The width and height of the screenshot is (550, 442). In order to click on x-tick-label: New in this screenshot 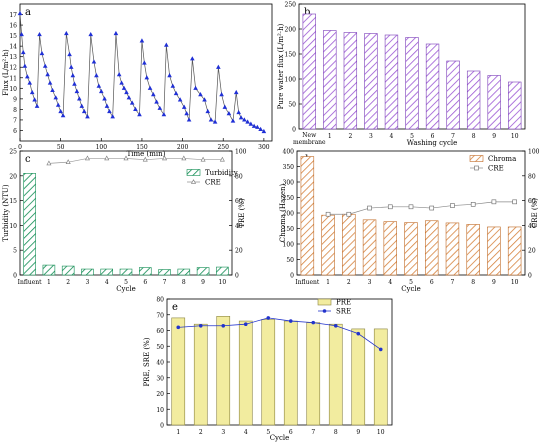, I will do `click(309, 135)`.